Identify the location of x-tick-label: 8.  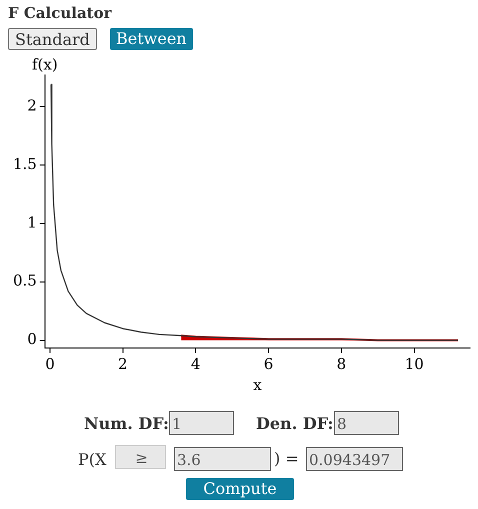
(341, 363).